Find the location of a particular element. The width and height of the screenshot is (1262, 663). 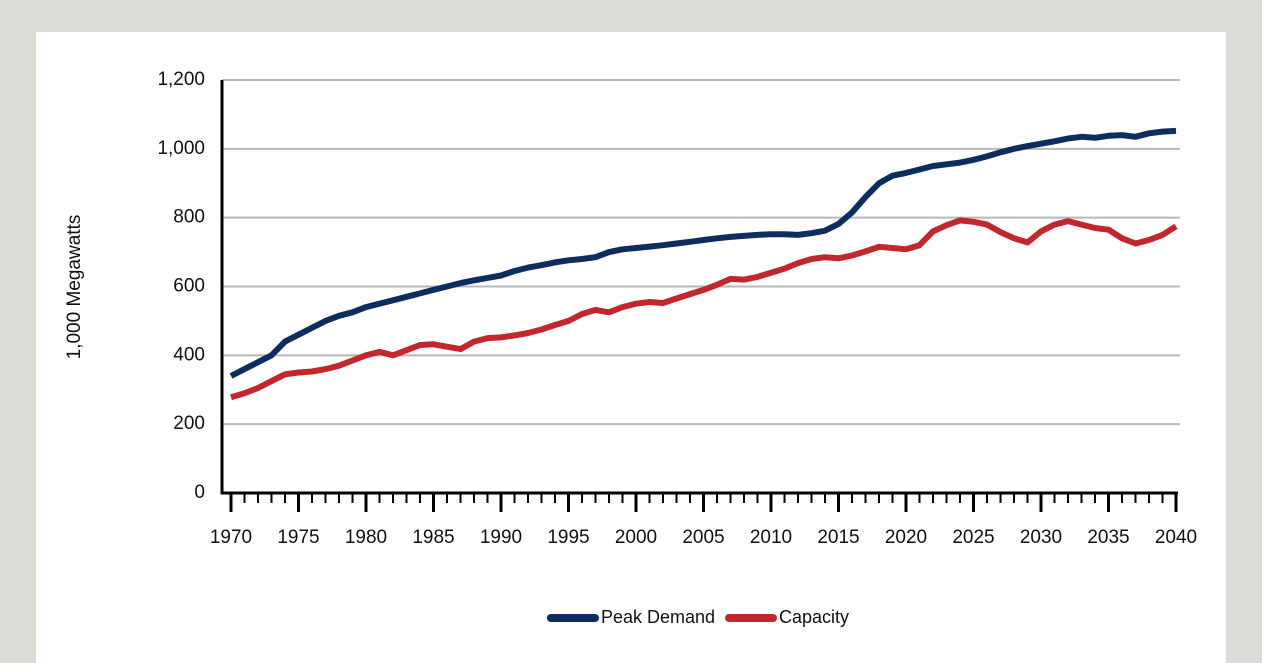

x-tick-label: 2030 is located at coordinates (1041, 537).